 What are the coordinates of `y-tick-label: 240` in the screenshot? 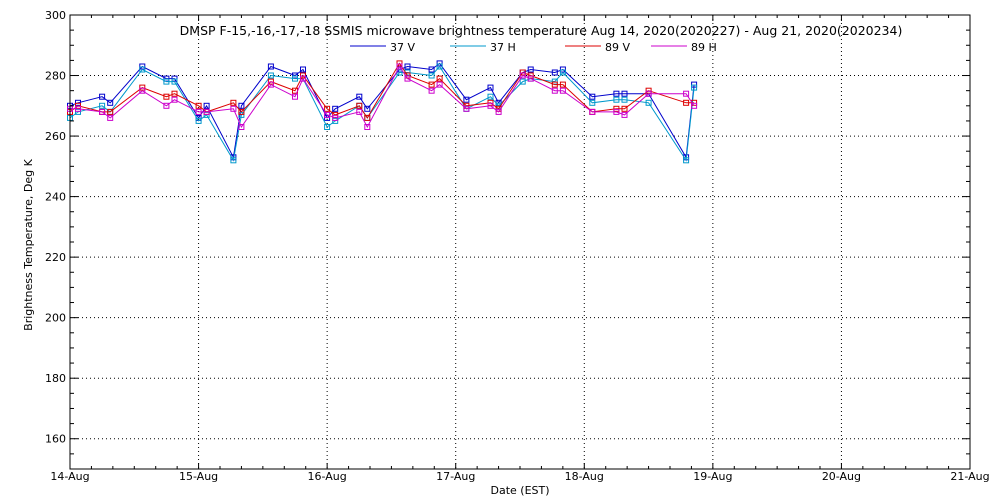 It's located at (55, 197).